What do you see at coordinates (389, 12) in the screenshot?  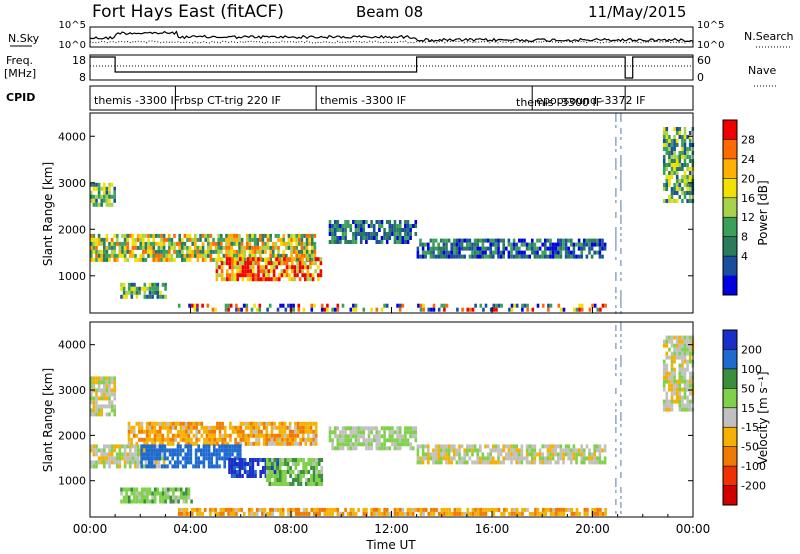 I see `beam-label: Beam 08` at bounding box center [389, 12].